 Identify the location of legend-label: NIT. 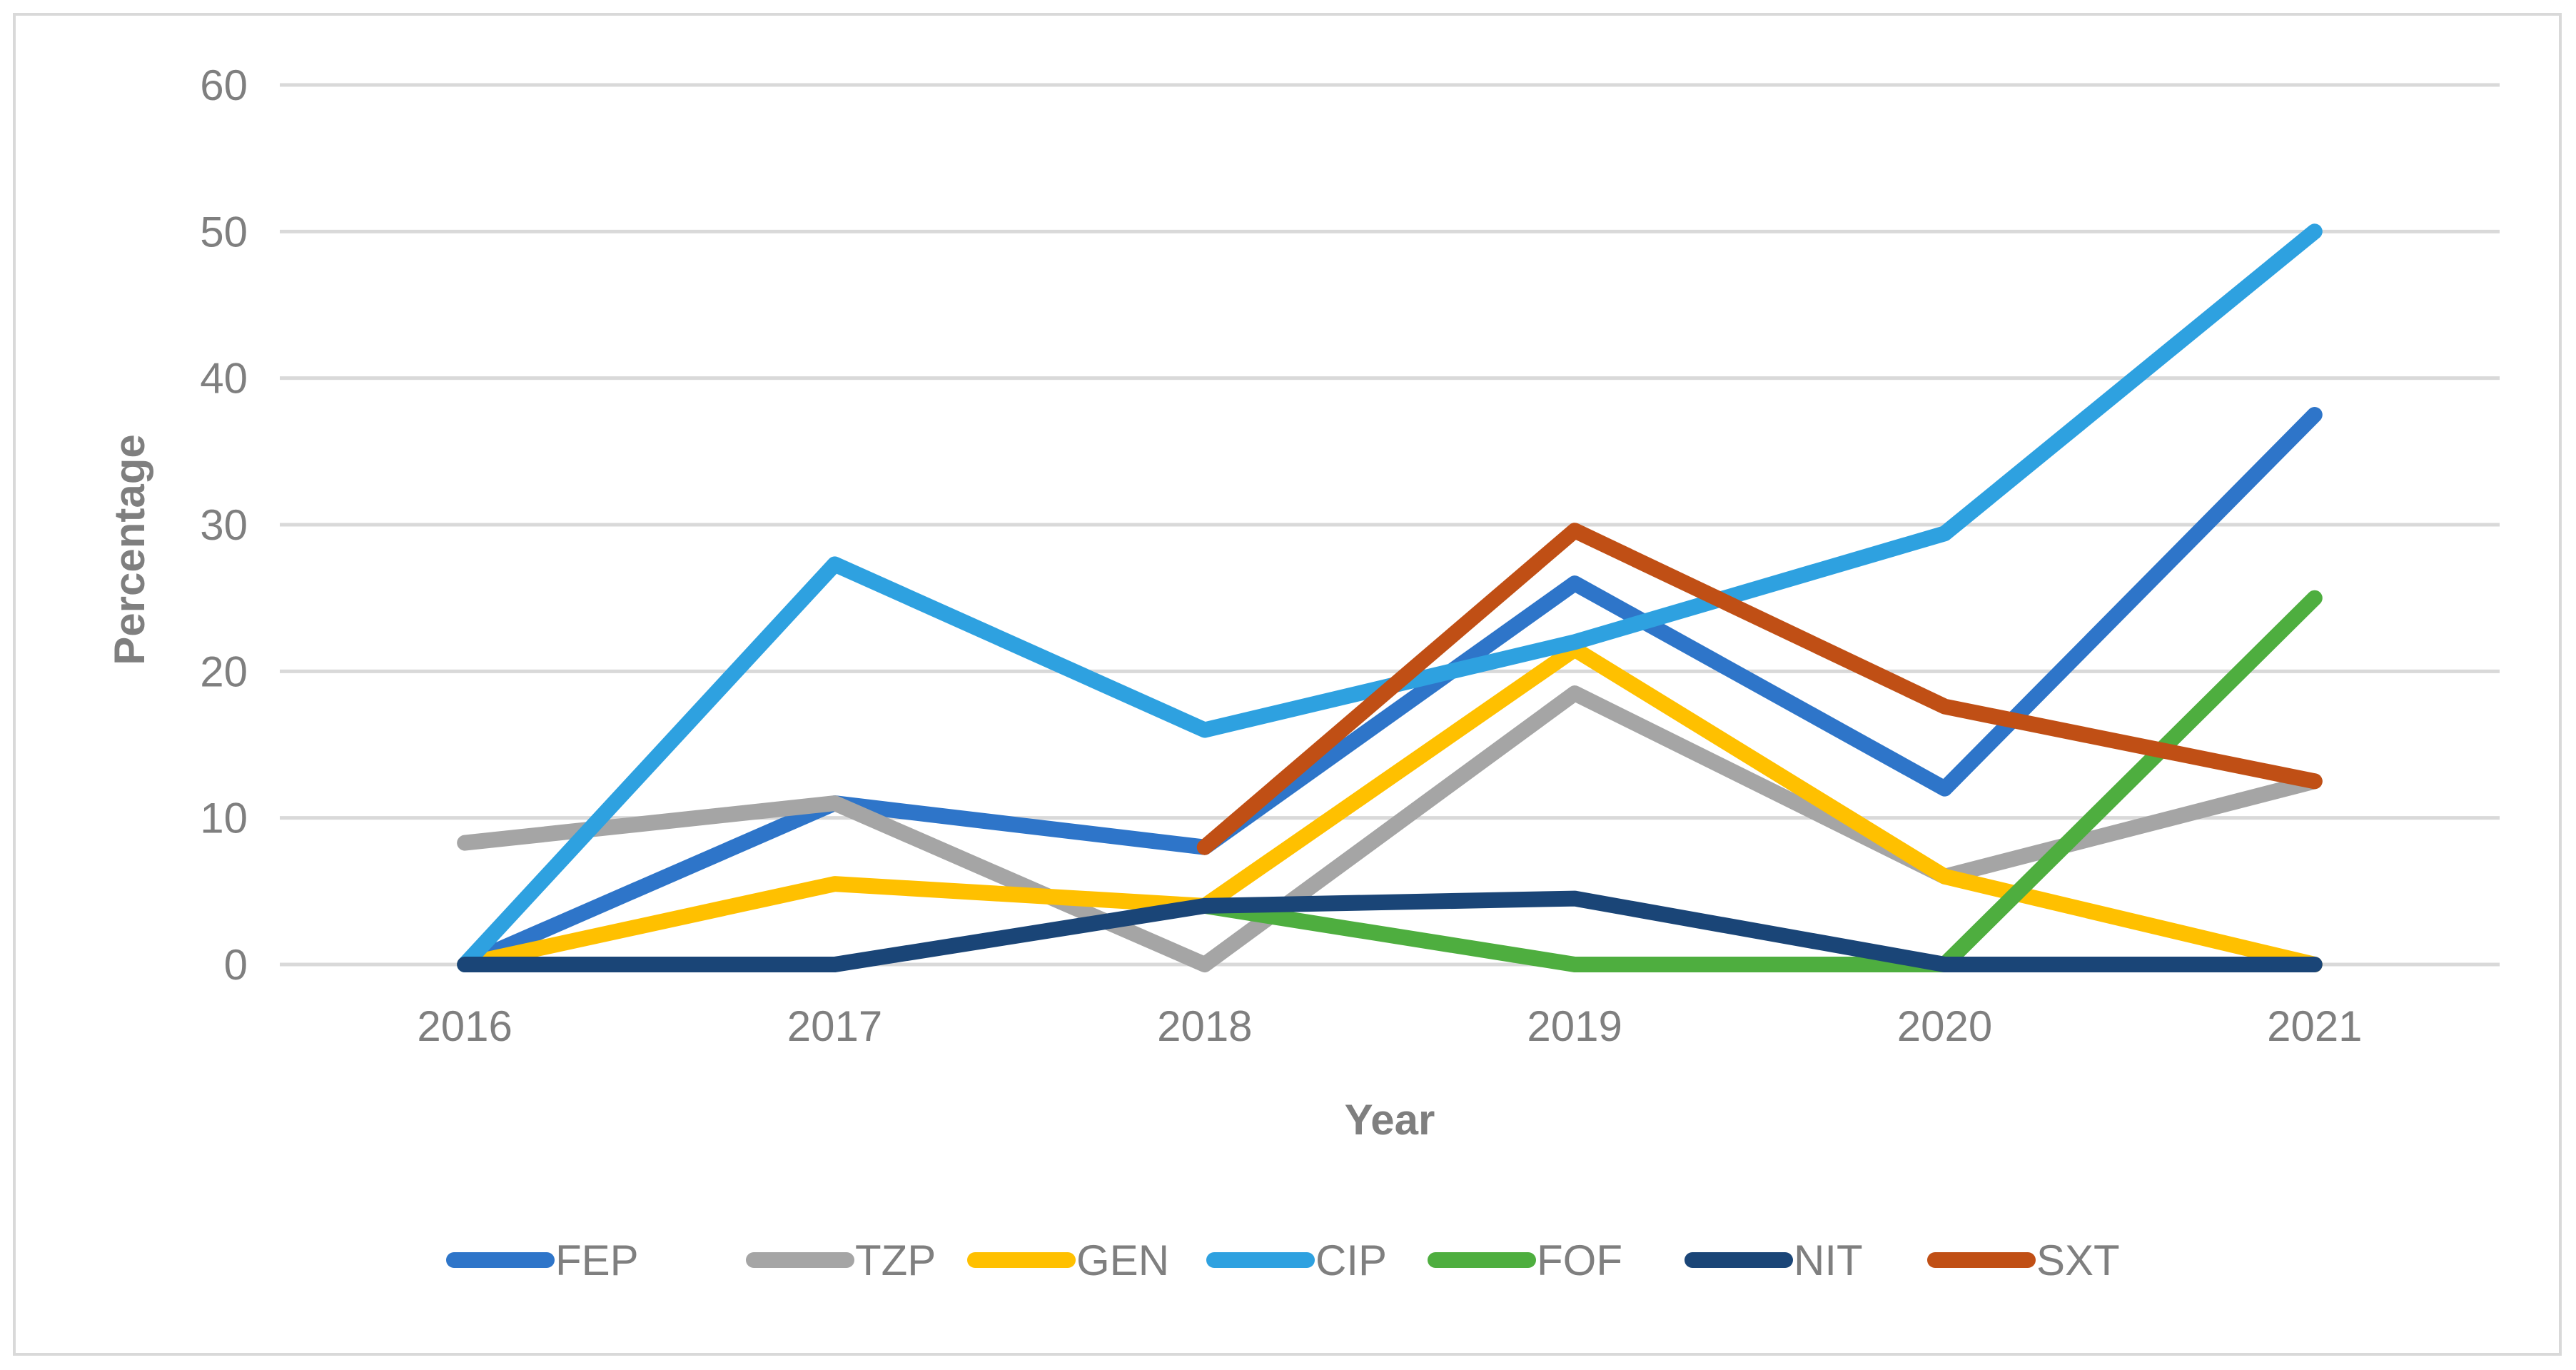
(1828, 1260).